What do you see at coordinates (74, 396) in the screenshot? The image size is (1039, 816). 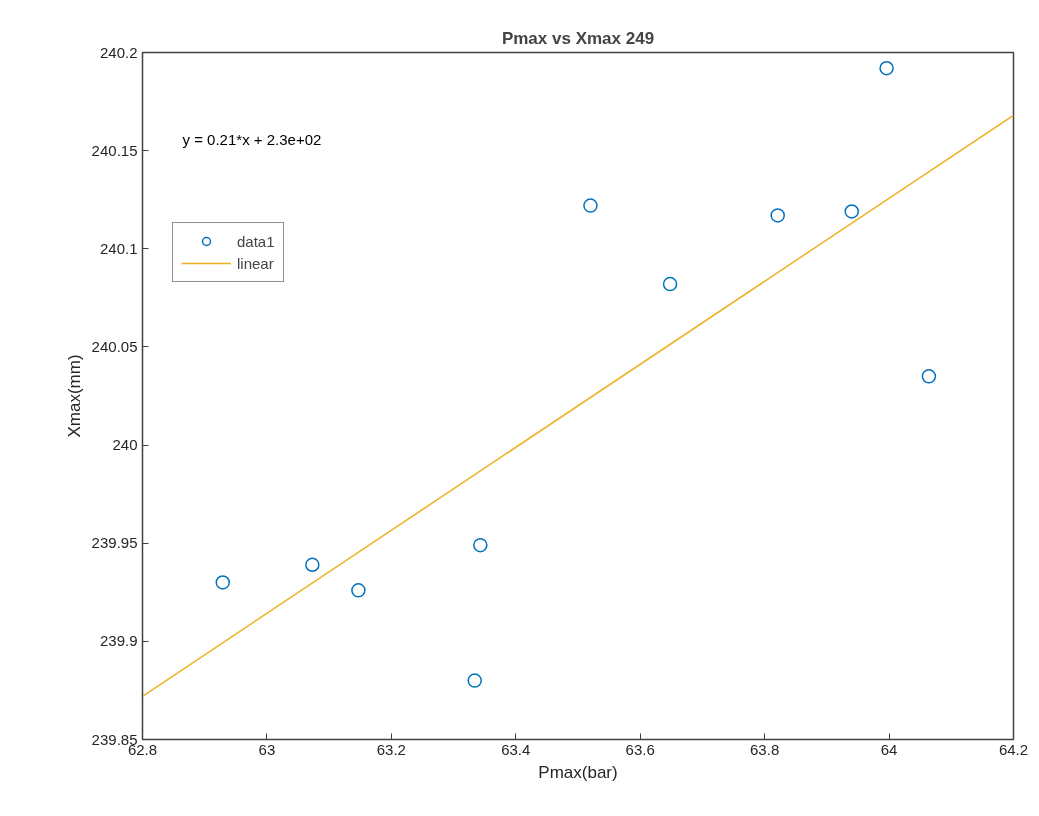 I see `y-axis-title: Xmax(mm)` at bounding box center [74, 396].